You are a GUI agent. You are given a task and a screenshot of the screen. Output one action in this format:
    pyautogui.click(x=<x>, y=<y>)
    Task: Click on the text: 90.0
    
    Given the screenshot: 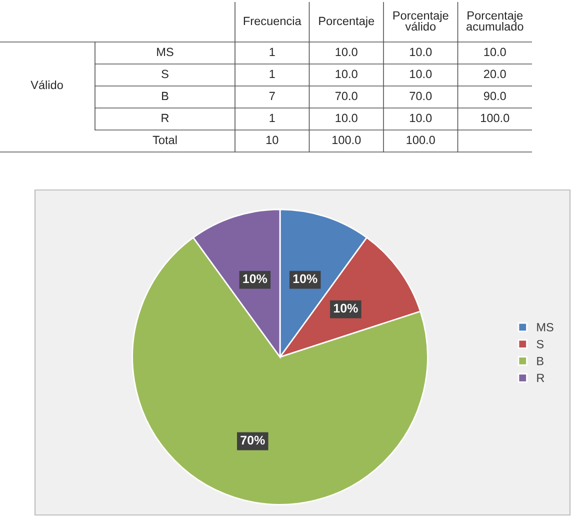 What is the action you would take?
    pyautogui.click(x=495, y=96)
    